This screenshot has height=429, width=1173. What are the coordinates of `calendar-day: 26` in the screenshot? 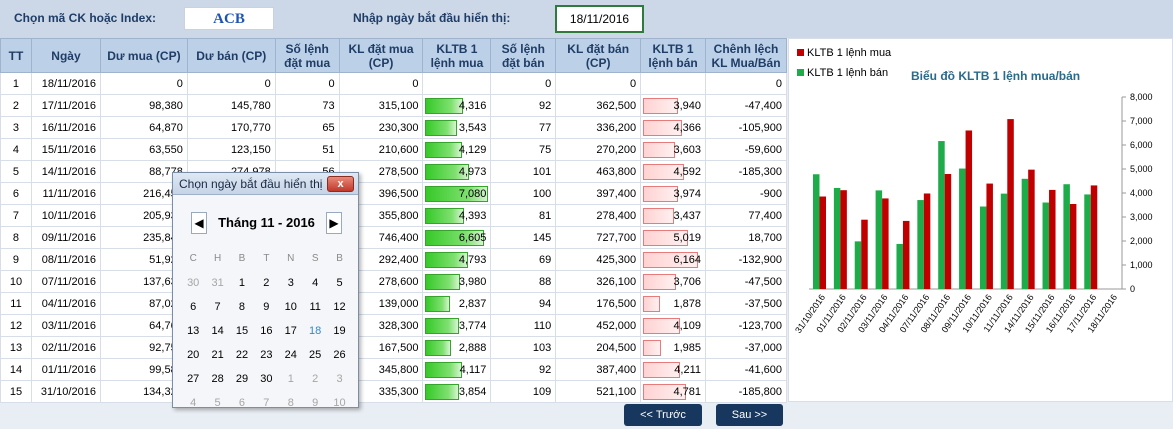 It's located at (339, 355).